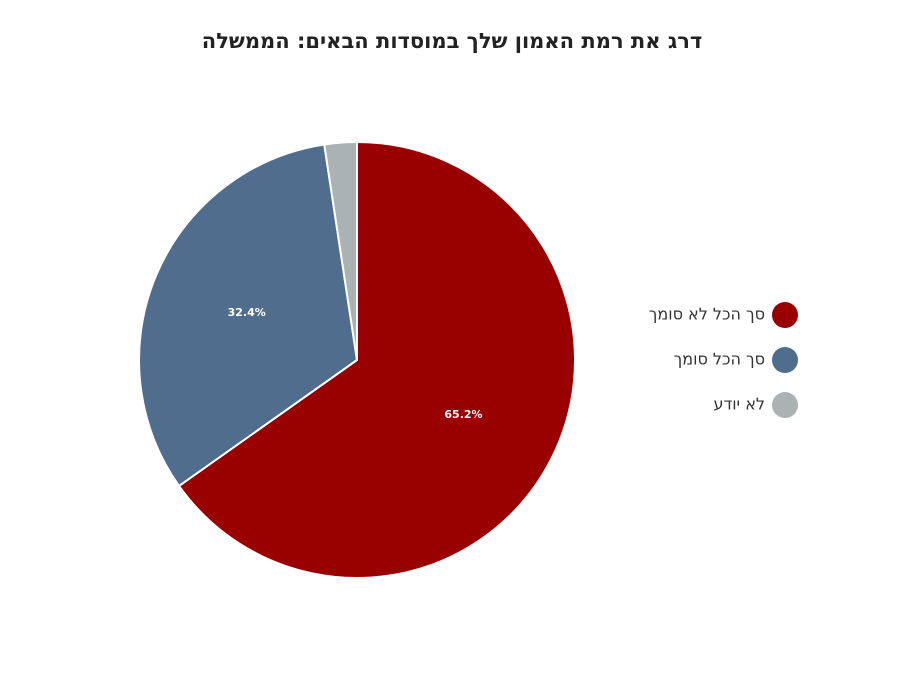  Describe the element at coordinates (739, 404) in the screenshot. I see `legend-label: לא יודע` at that location.